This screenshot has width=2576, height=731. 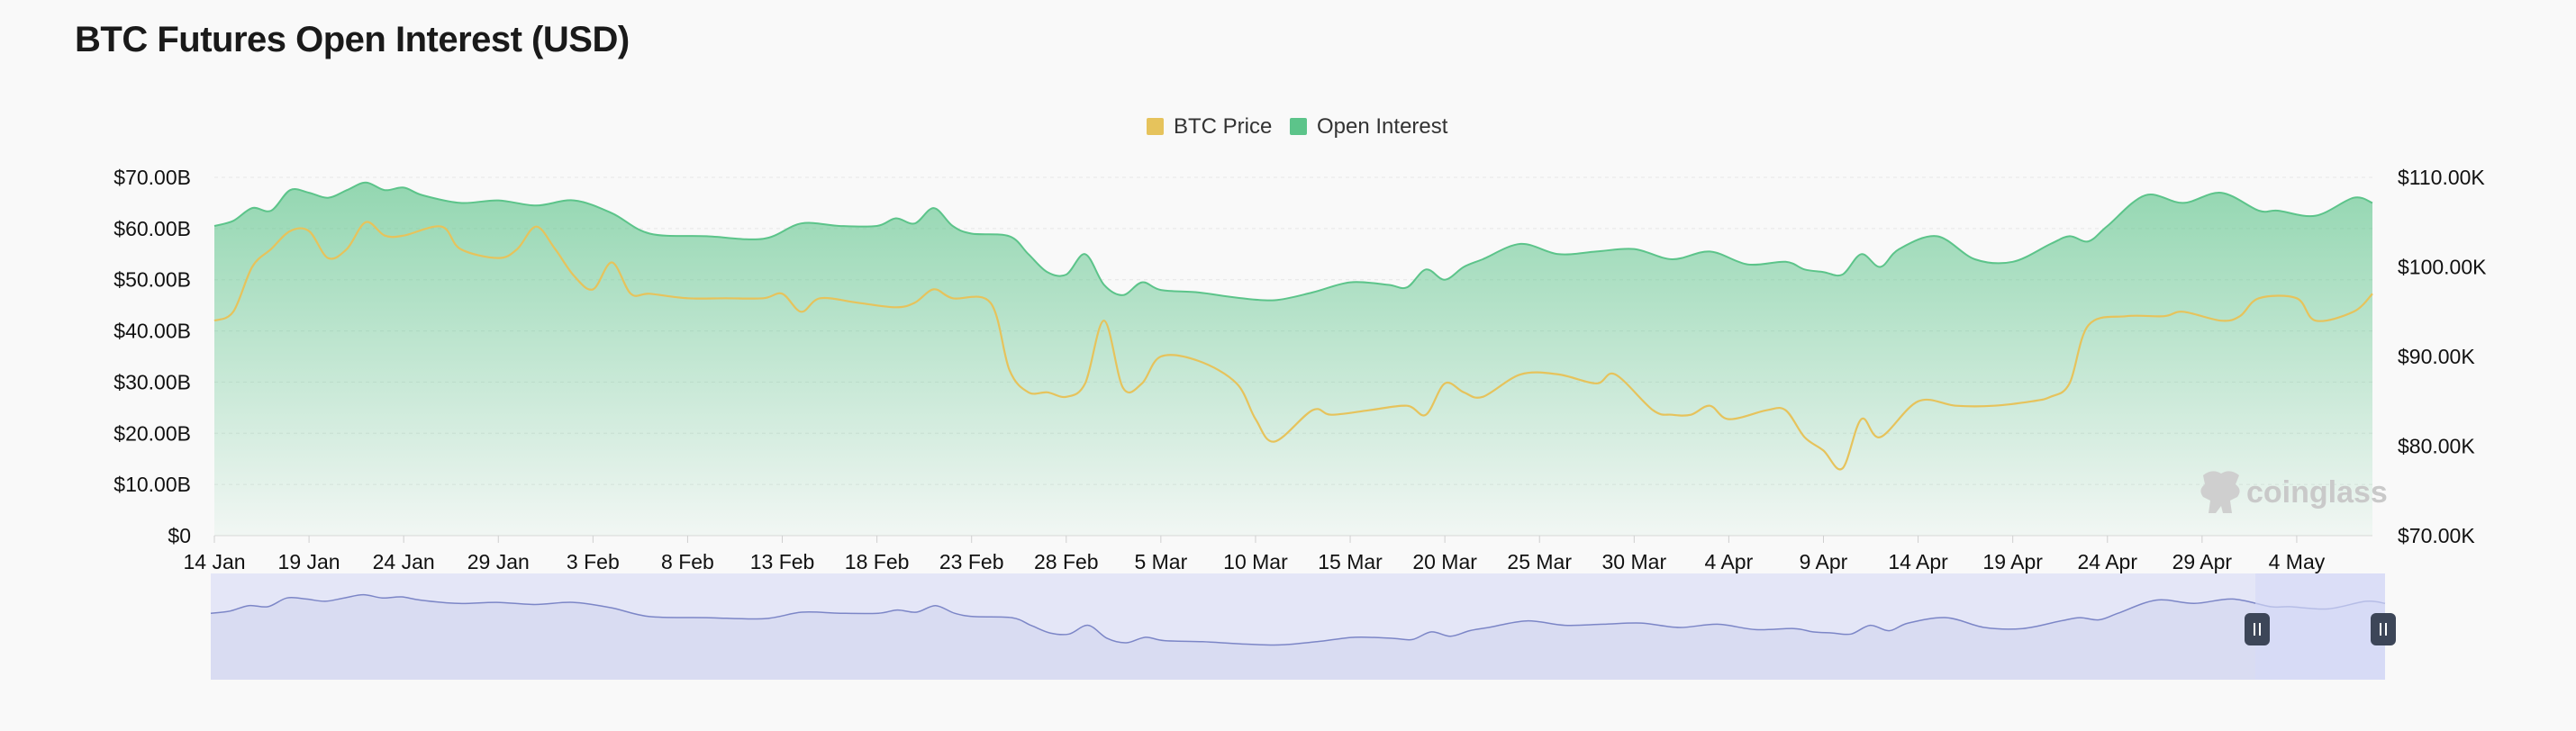 I want to click on navigator-selected-range, so click(x=2320, y=626).